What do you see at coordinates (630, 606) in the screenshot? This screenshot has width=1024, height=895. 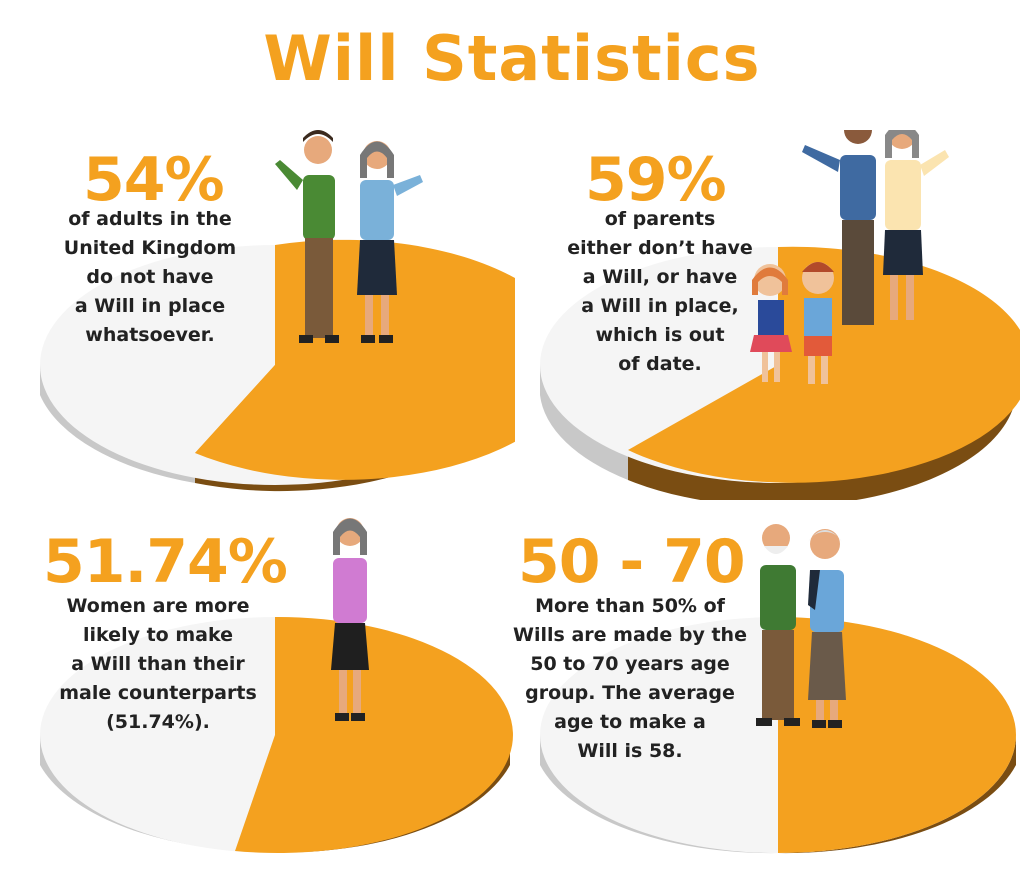 I see `description-line: More than 50% of` at bounding box center [630, 606].